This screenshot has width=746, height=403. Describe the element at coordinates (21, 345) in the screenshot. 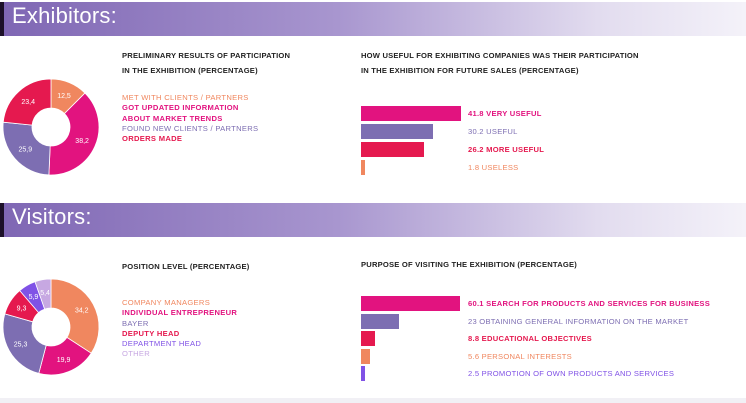

I see `donut-slice-label: 25,3` at that location.